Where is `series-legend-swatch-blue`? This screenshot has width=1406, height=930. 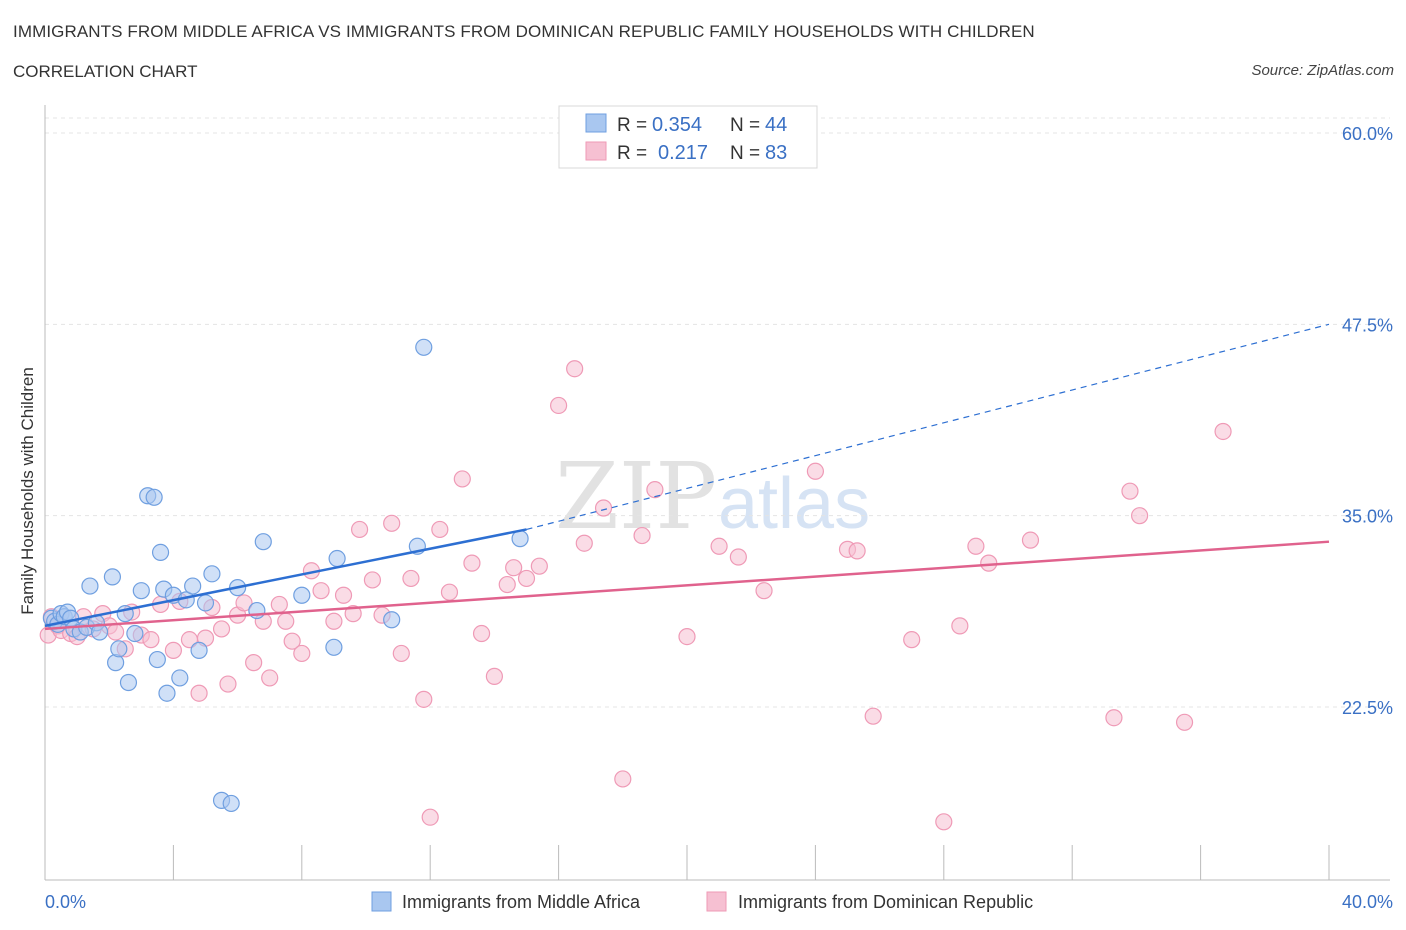
series-legend-swatch-blue is located at coordinates (381, 901).